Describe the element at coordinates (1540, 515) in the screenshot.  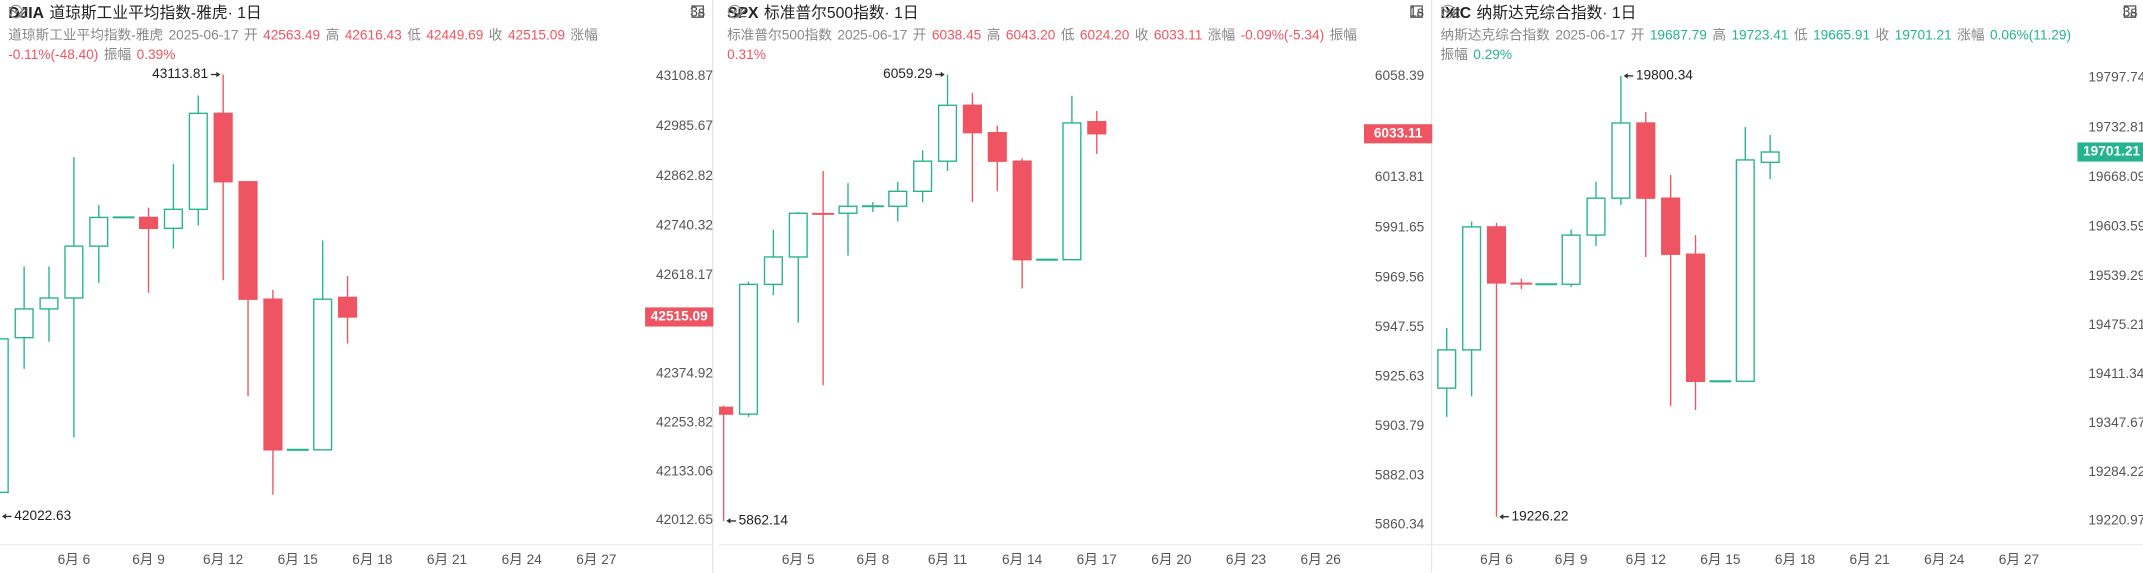
I see `extreme-label: 19226.22` at that location.